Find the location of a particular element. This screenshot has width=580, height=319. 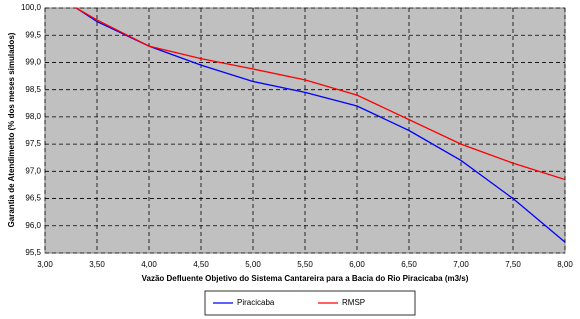

legend-label: RMSP is located at coordinates (353, 302).